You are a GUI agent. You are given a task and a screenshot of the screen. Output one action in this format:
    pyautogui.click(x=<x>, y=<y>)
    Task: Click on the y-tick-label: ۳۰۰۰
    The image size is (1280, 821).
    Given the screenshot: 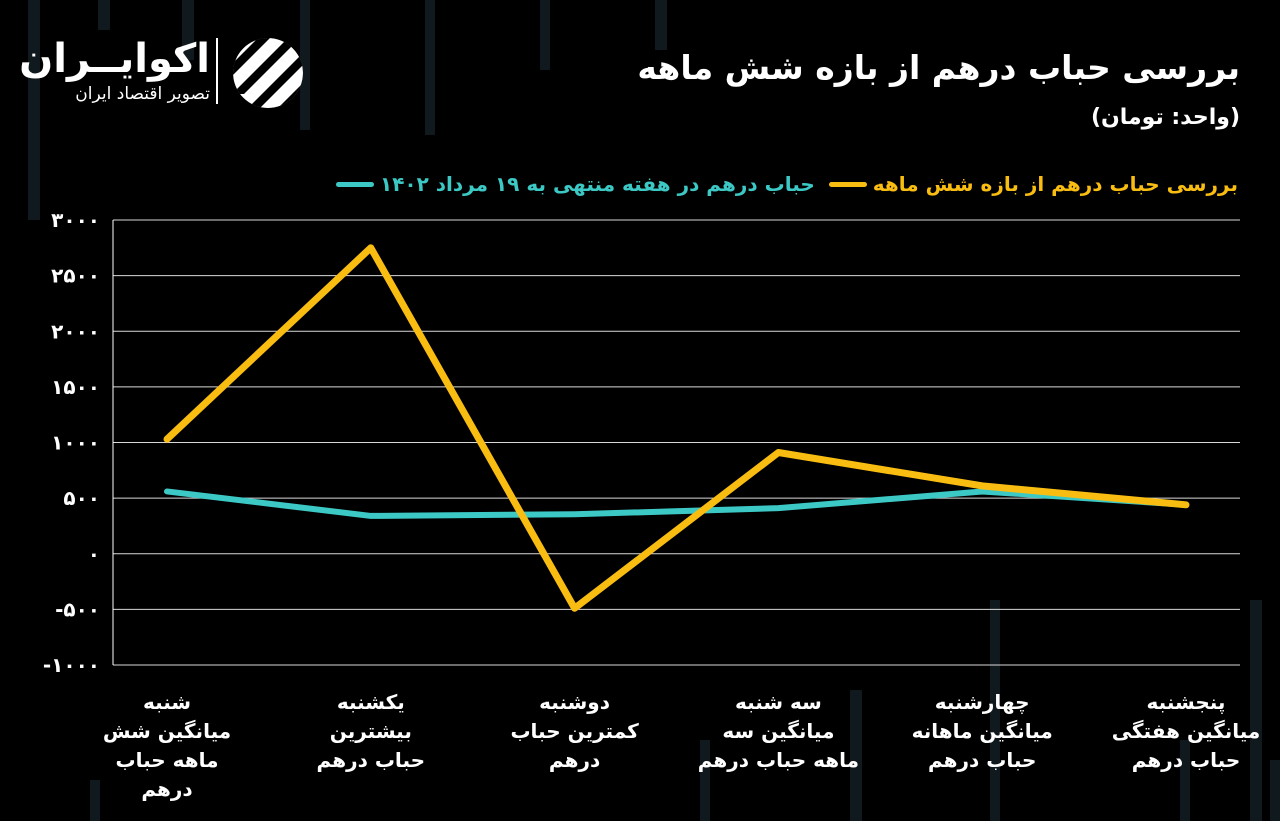 What is the action you would take?
    pyautogui.click(x=75, y=220)
    